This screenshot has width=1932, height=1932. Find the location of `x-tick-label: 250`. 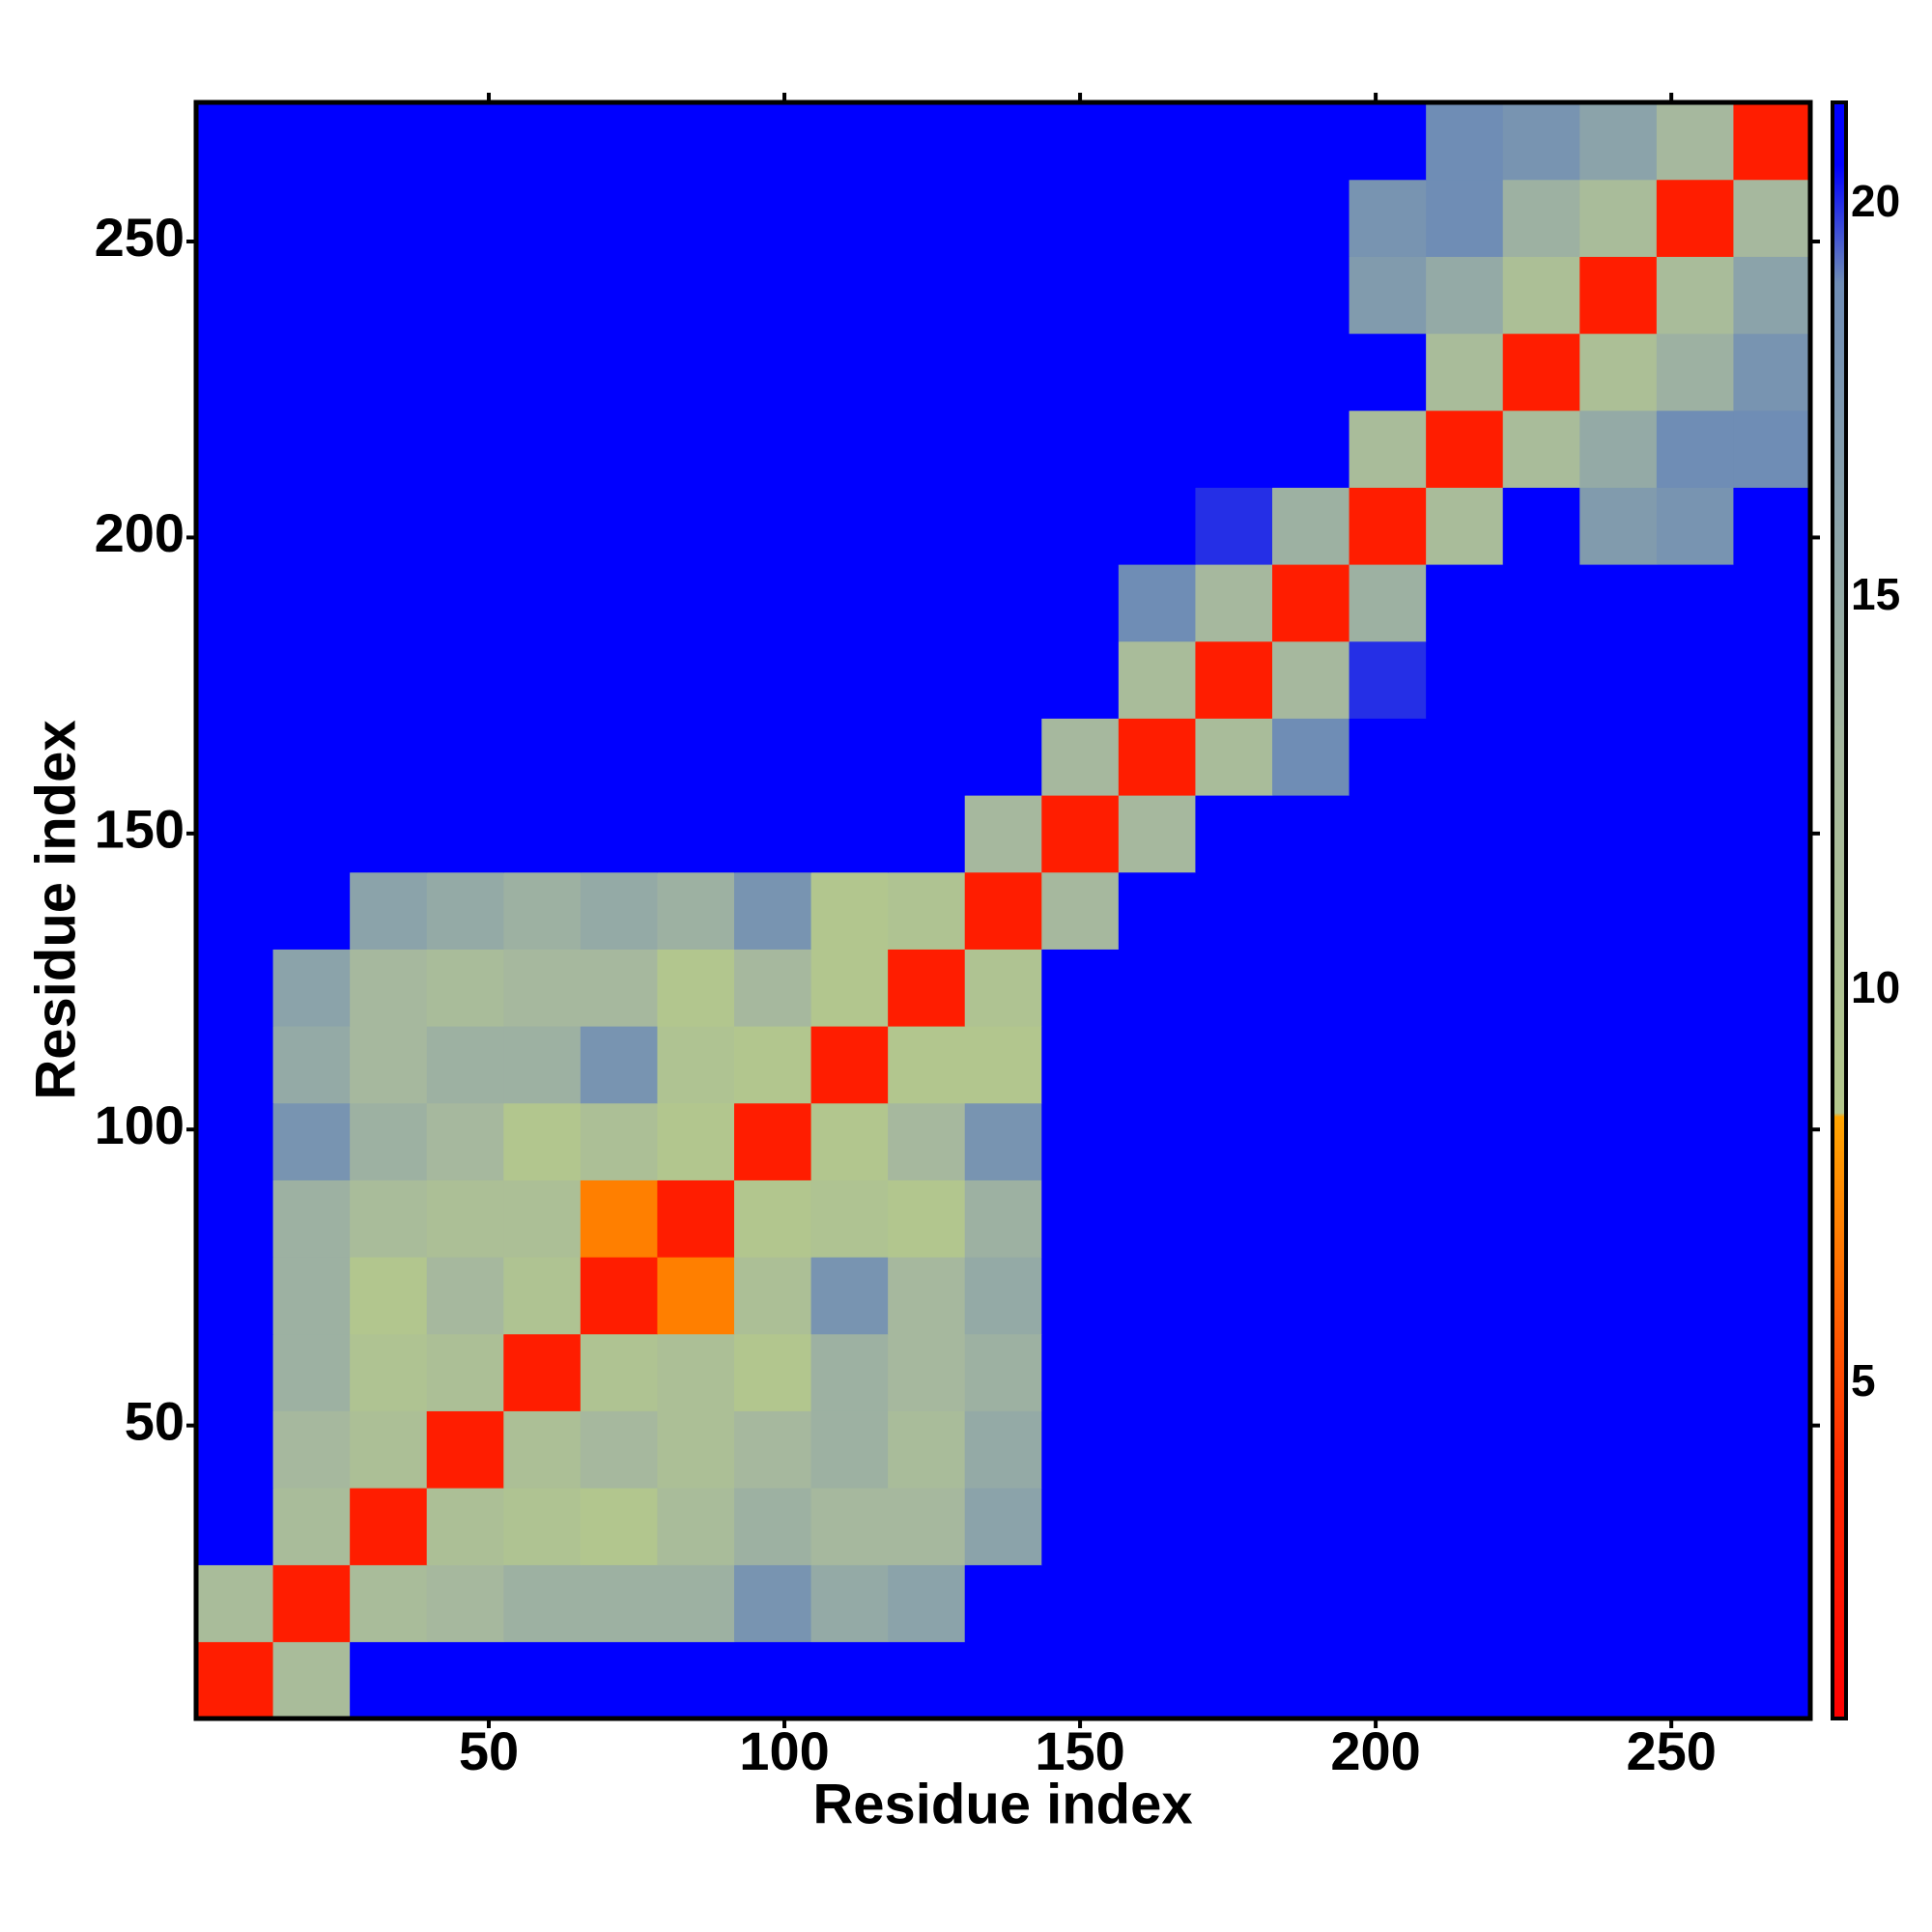

x-tick-label: 250 is located at coordinates (1671, 1750).